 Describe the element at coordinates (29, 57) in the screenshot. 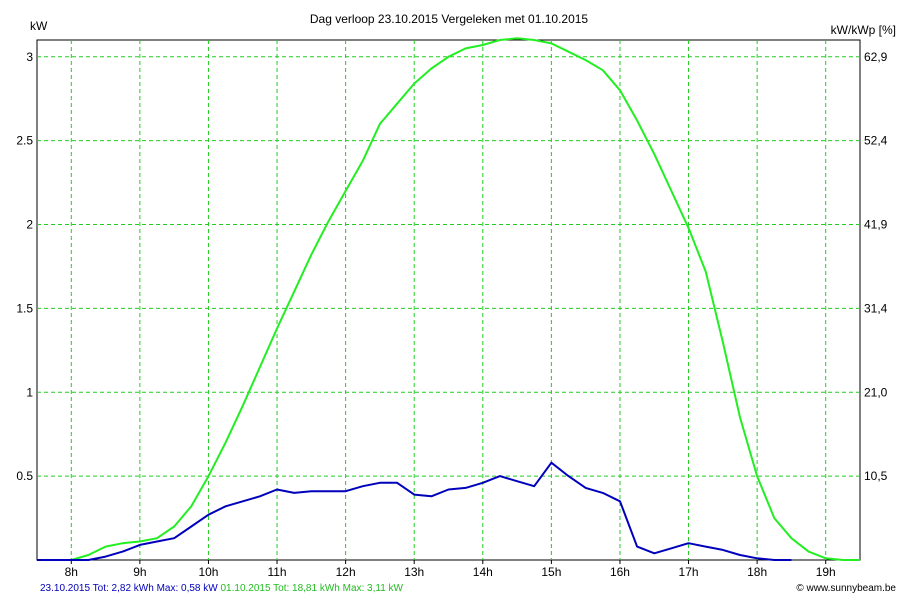

I see `y-tick-label-left: 3` at that location.